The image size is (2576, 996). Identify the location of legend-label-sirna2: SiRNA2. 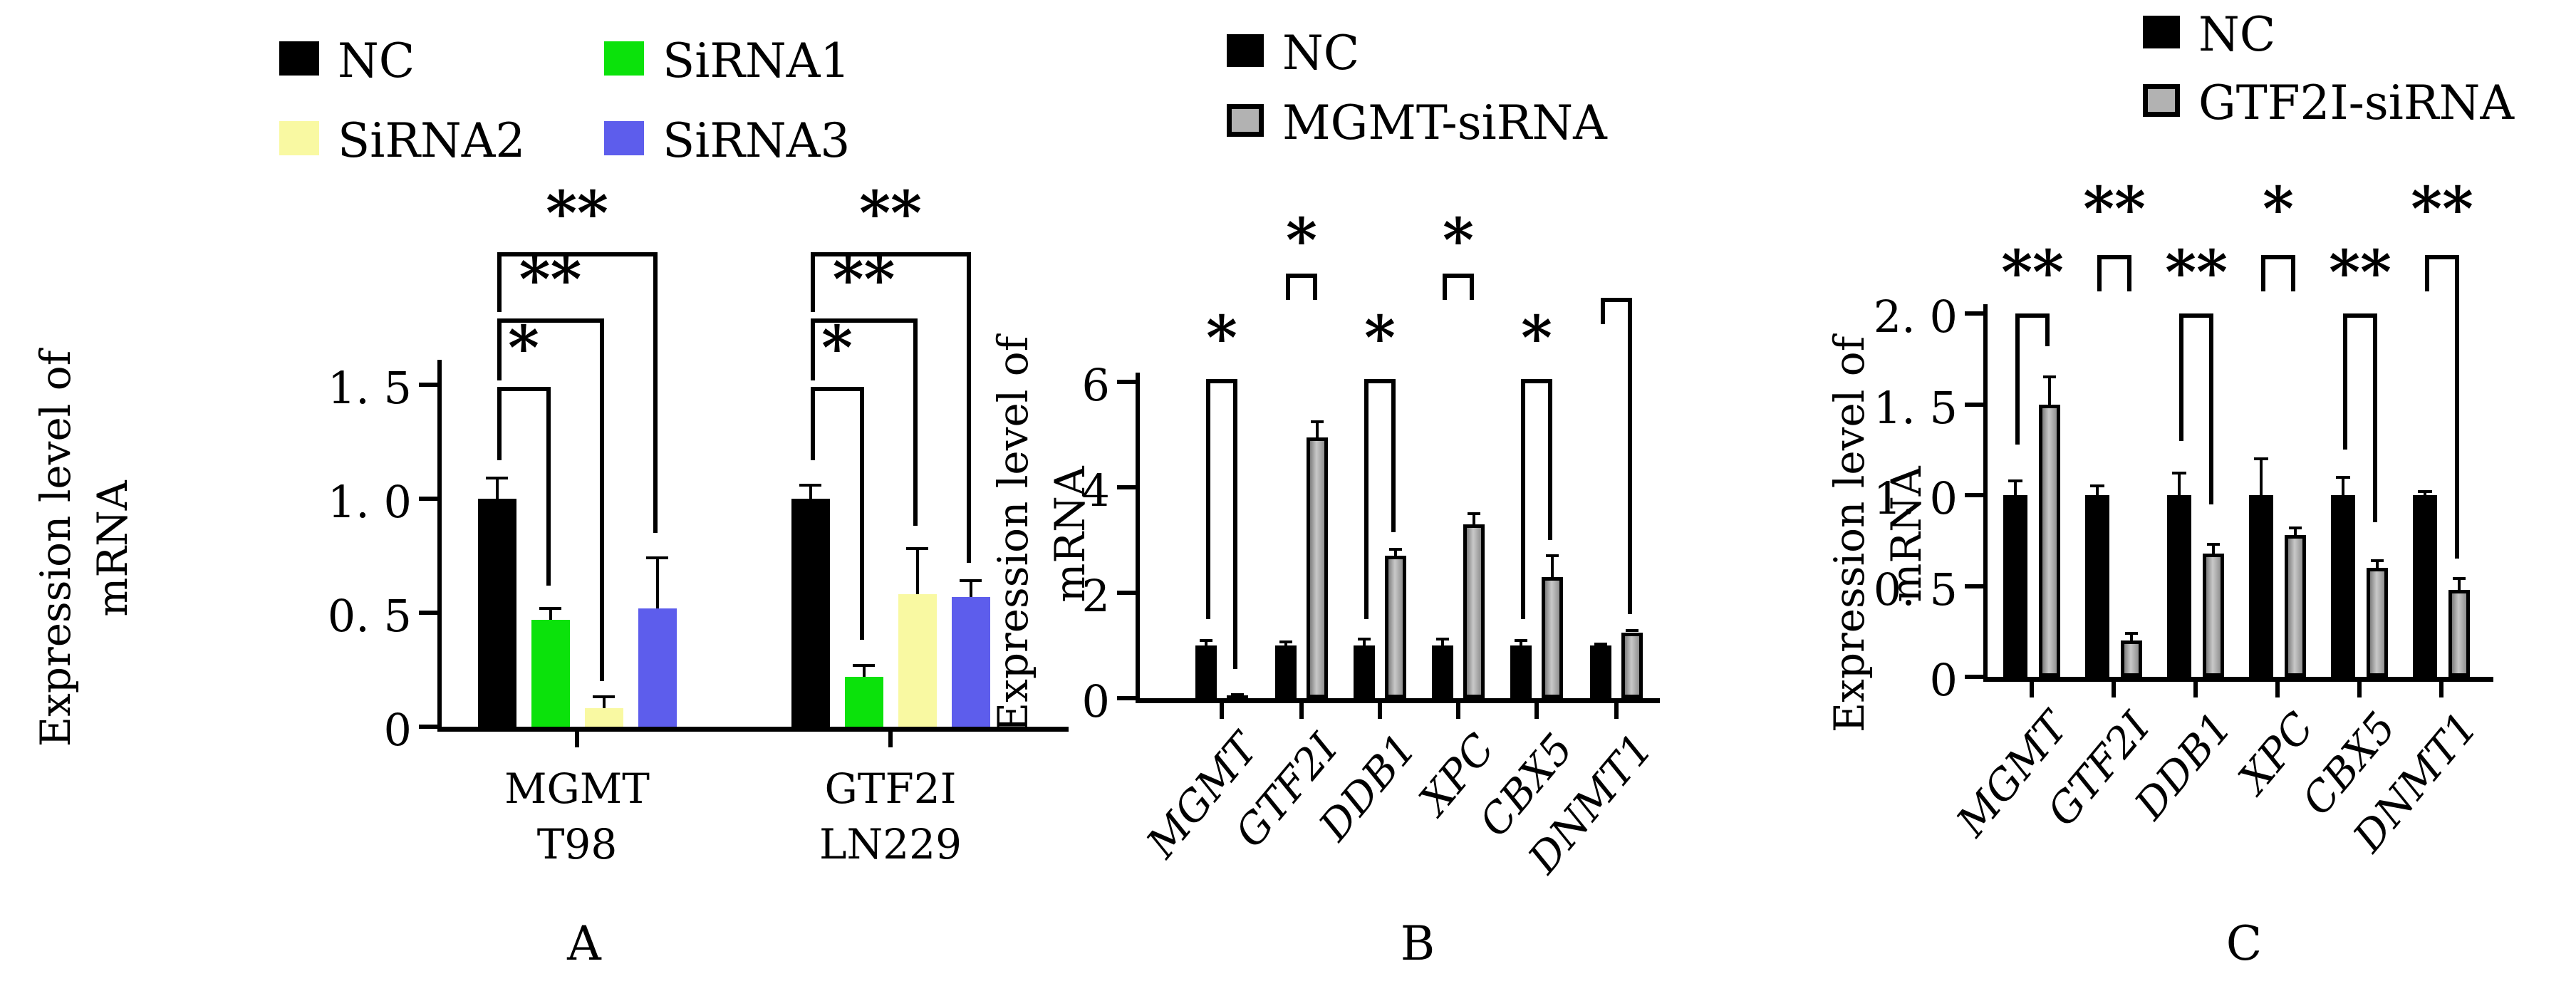
(432, 140).